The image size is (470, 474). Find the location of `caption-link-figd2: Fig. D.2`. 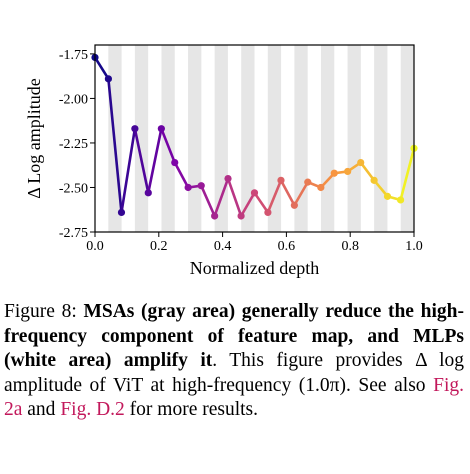

caption-link-figd2: Fig. D.2 is located at coordinates (92, 409).